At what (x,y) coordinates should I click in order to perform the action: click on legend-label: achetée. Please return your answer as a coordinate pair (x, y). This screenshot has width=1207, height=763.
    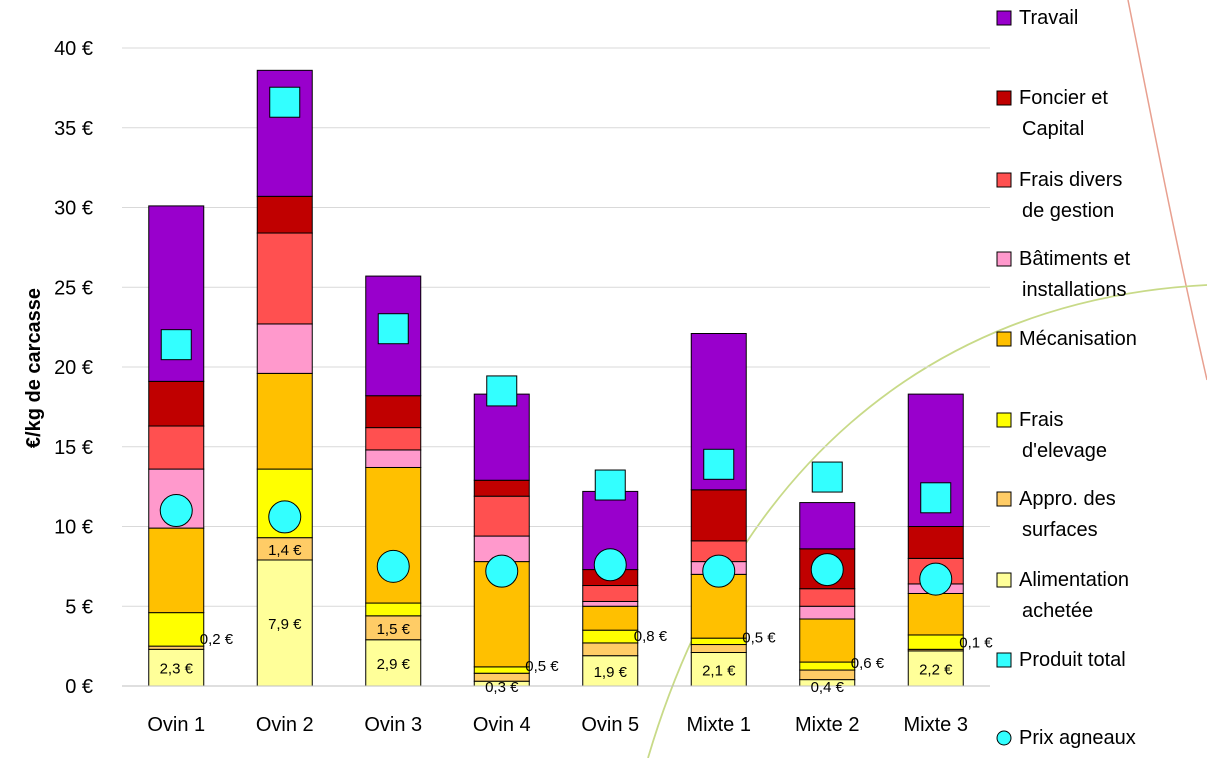
    Looking at the image, I should click on (1057, 611).